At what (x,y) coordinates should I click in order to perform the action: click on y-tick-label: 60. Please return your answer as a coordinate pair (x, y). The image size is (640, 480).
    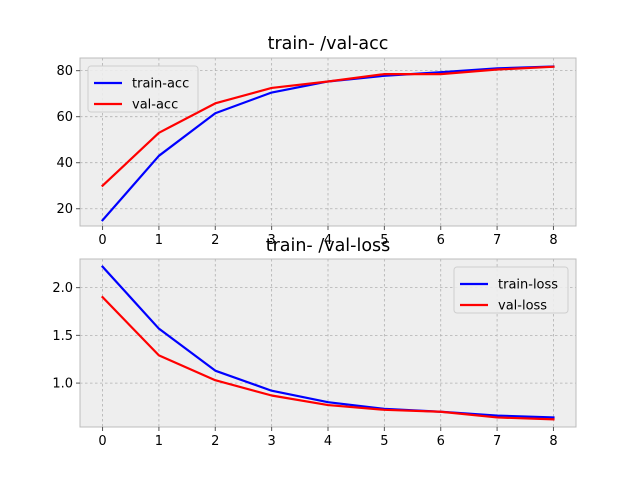
    Looking at the image, I should click on (64, 117).